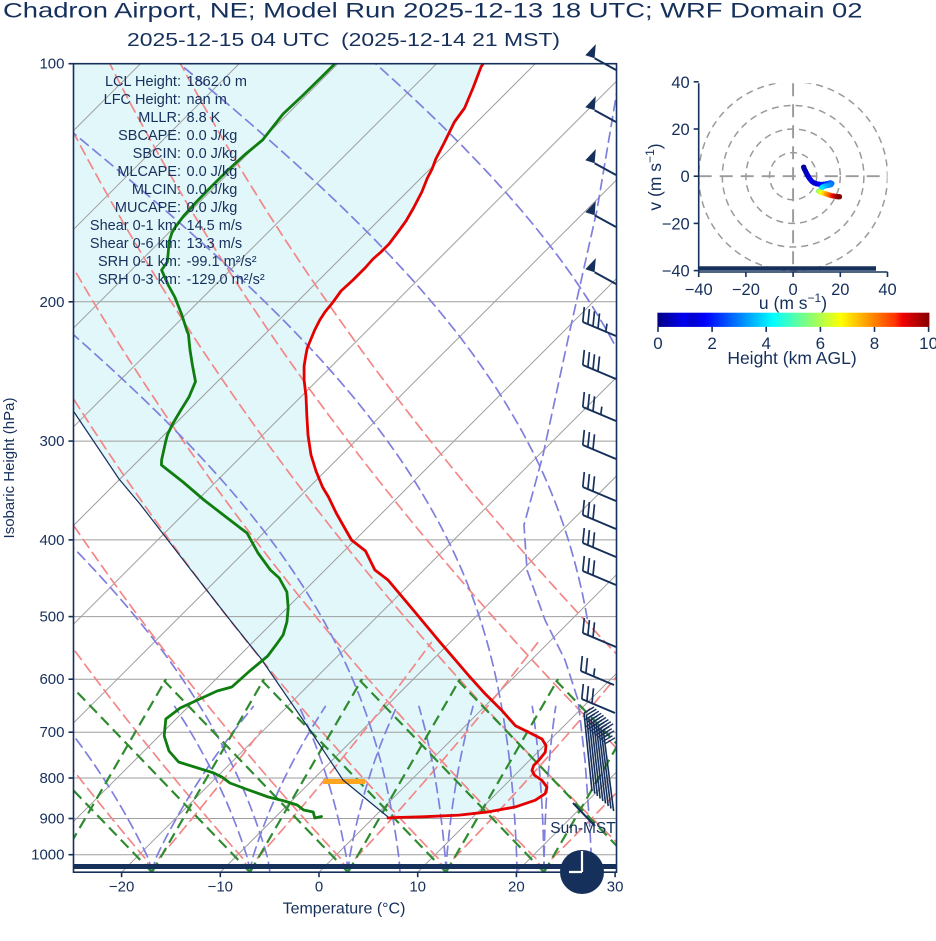 The height and width of the screenshot is (941, 936). What do you see at coordinates (142, 100) in the screenshot?
I see `svg-text: LFC Height:` at bounding box center [142, 100].